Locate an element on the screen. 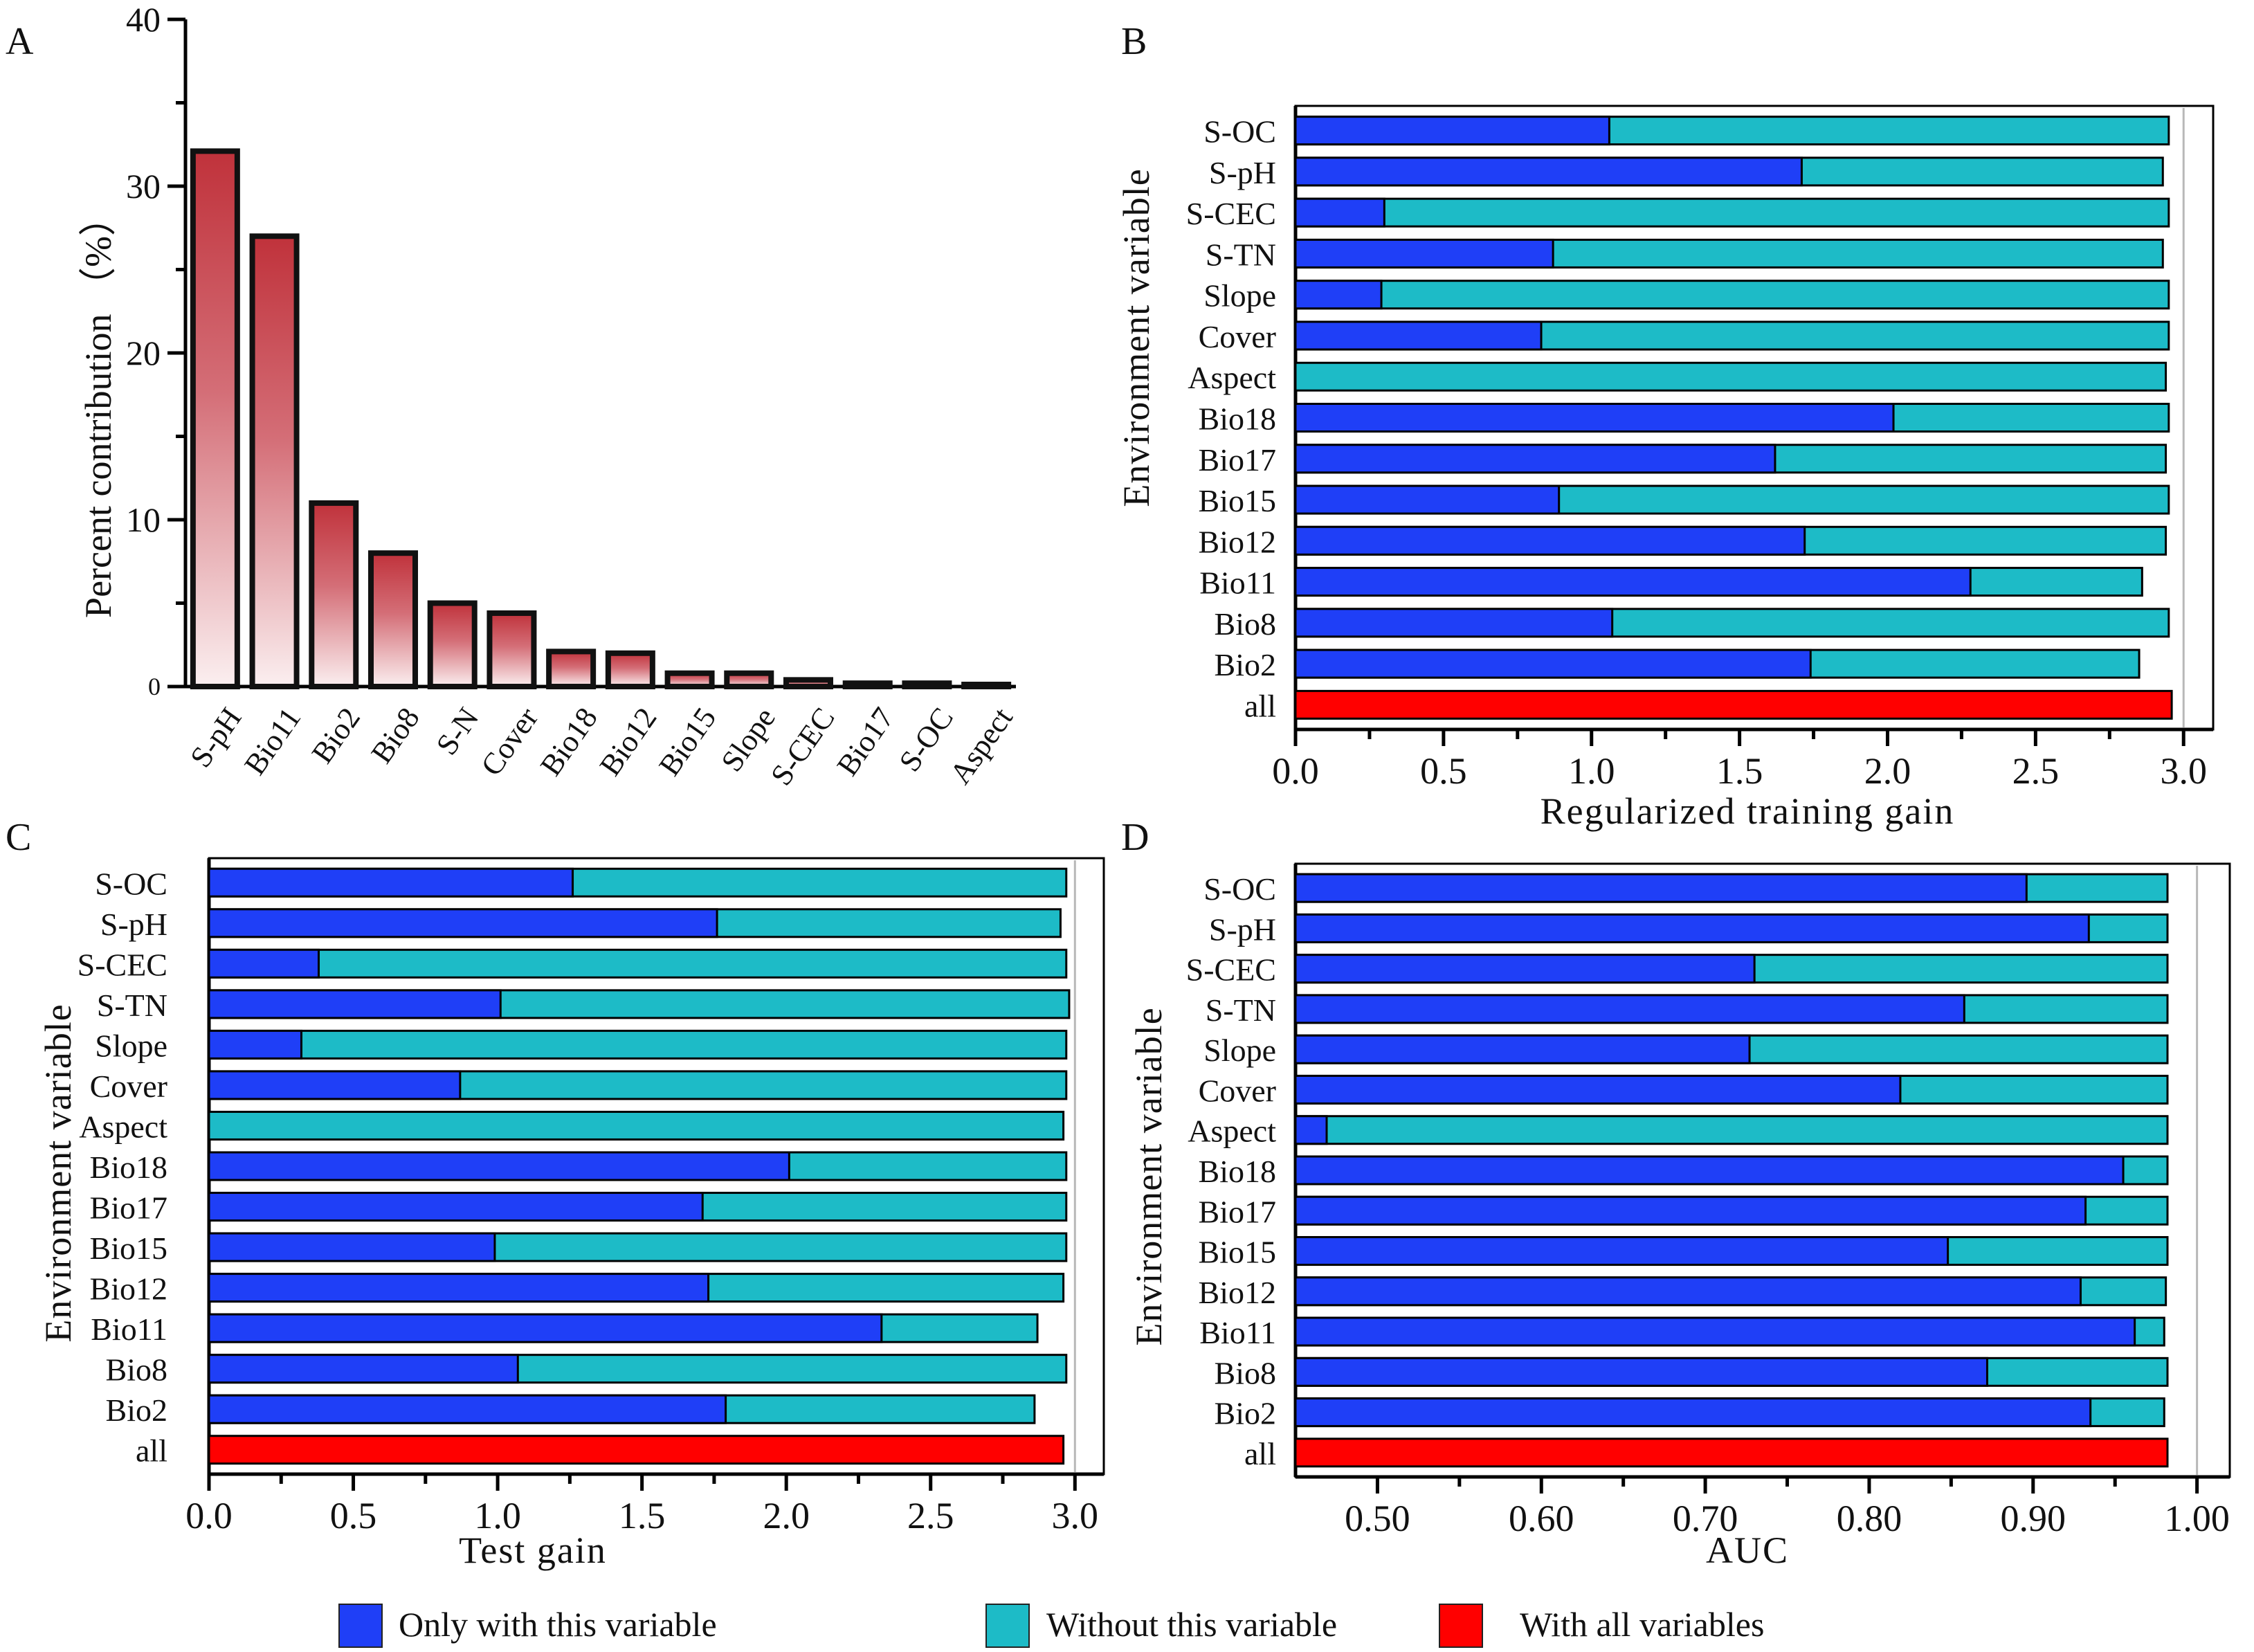 The width and height of the screenshot is (2254, 1652). panel-a-x-tick-label: Bio12 is located at coordinates (629, 742).